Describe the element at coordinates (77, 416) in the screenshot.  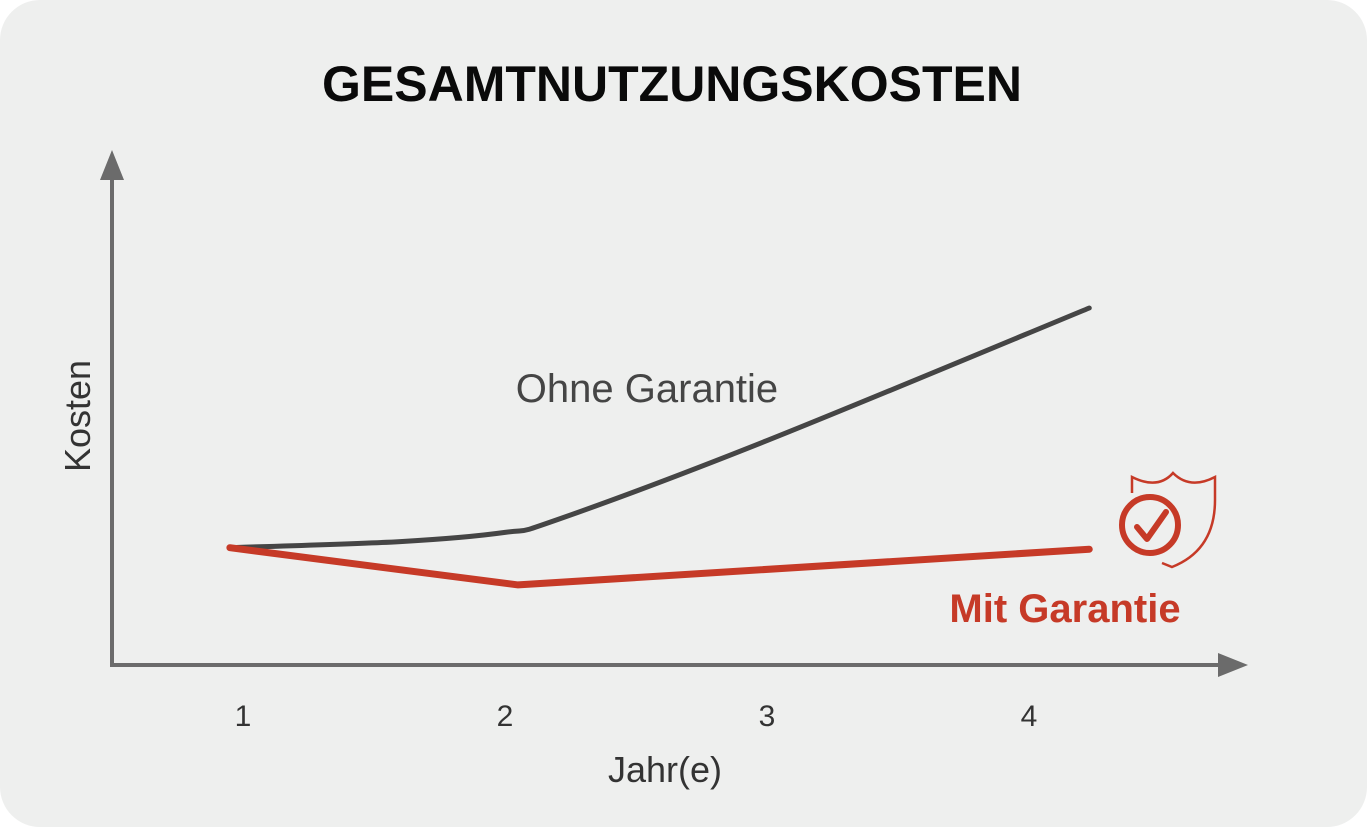
I see `y-axis-label: Kosten` at that location.